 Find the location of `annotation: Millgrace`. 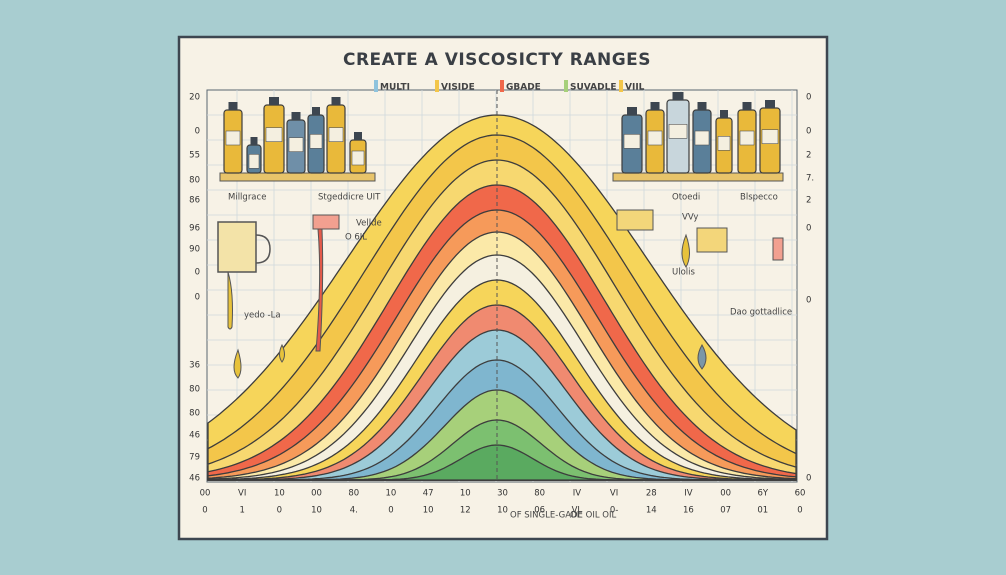

annotation: Millgrace is located at coordinates (247, 198).